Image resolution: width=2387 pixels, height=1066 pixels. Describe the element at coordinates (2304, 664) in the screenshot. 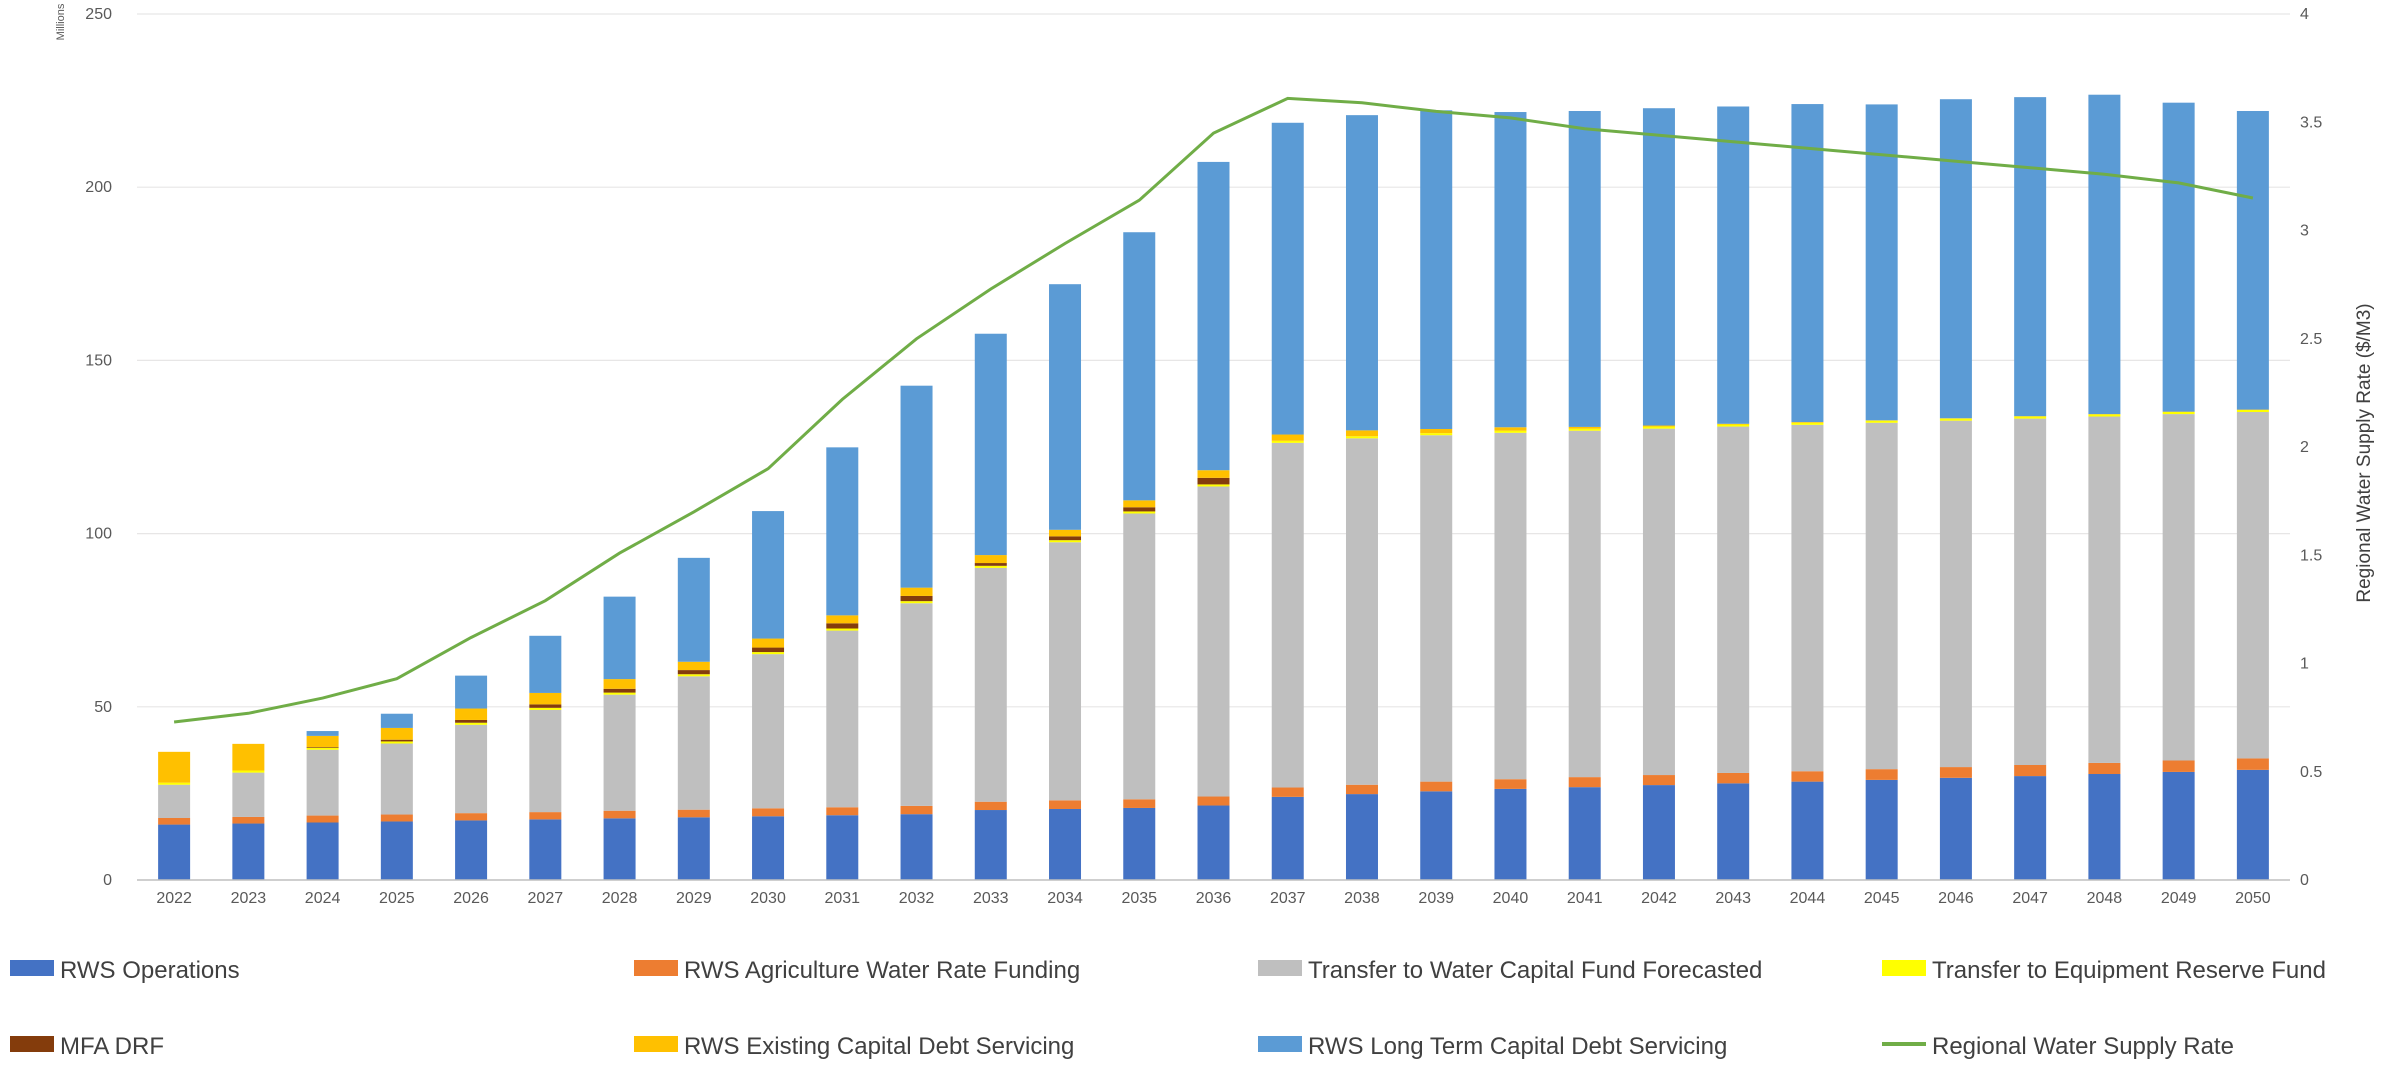

I see `y2-tick-label: 1` at that location.